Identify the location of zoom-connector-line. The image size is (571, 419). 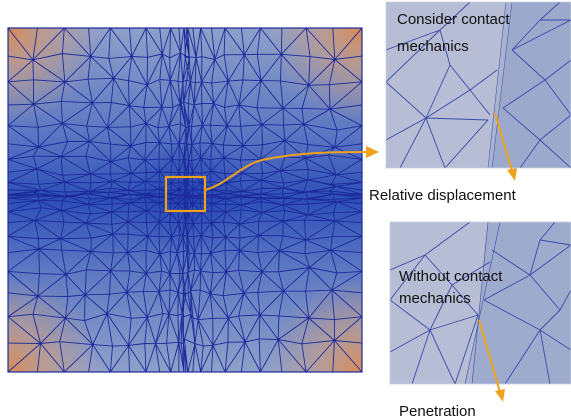
(286, 171).